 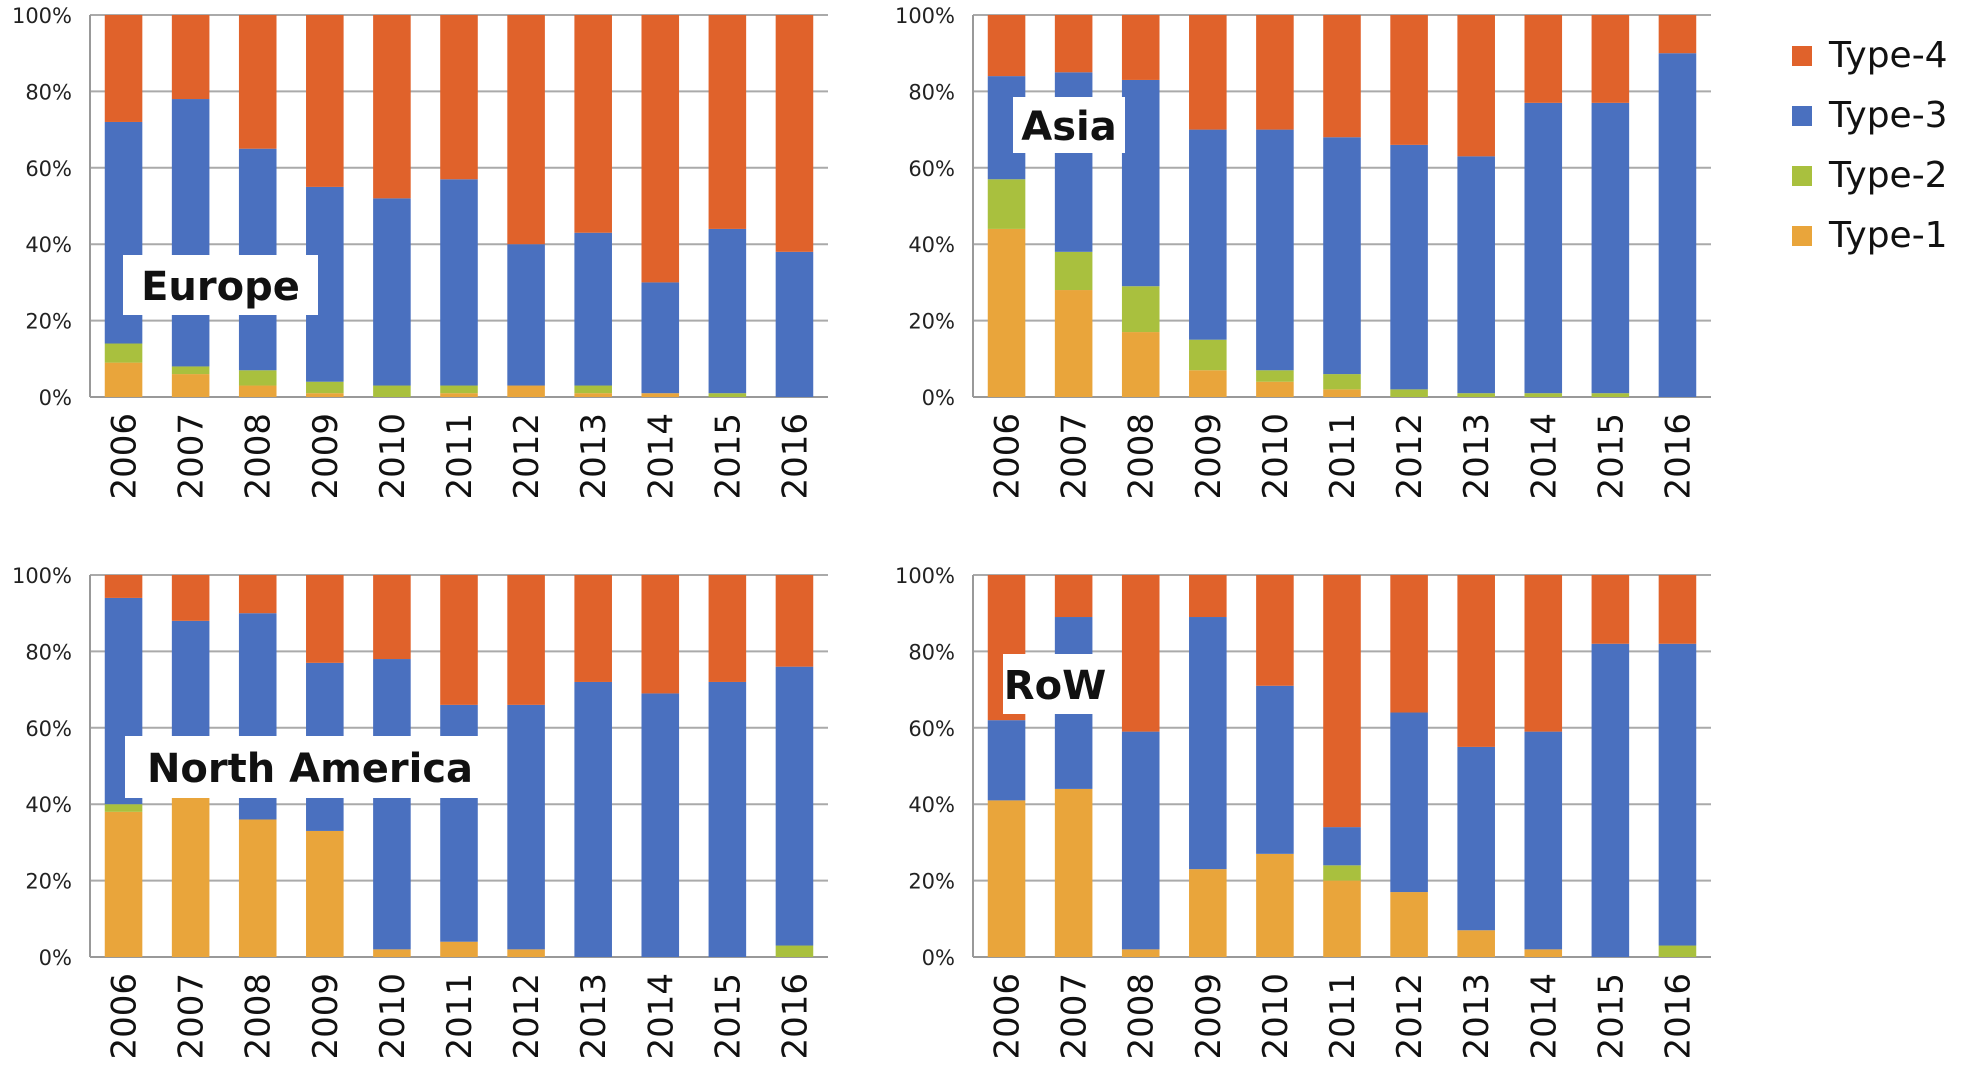 I want to click on legend-label-type-1: Type-1, so click(x=1888, y=235).